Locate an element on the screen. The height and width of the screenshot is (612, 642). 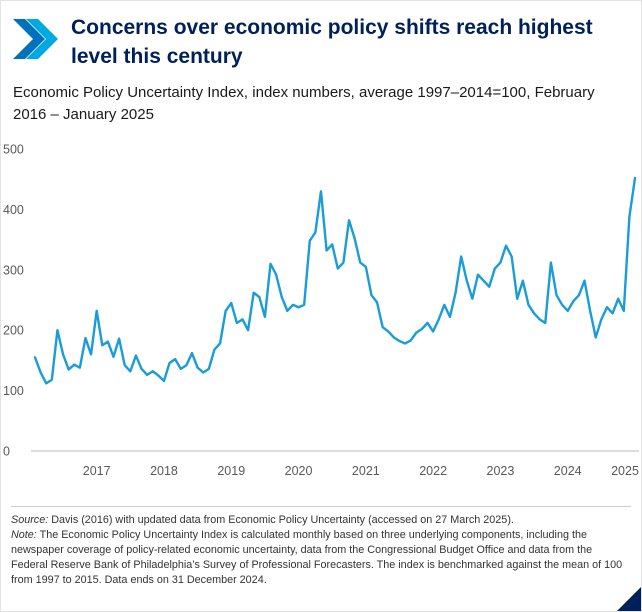
x-axis-tick-label: 2019 is located at coordinates (231, 471).